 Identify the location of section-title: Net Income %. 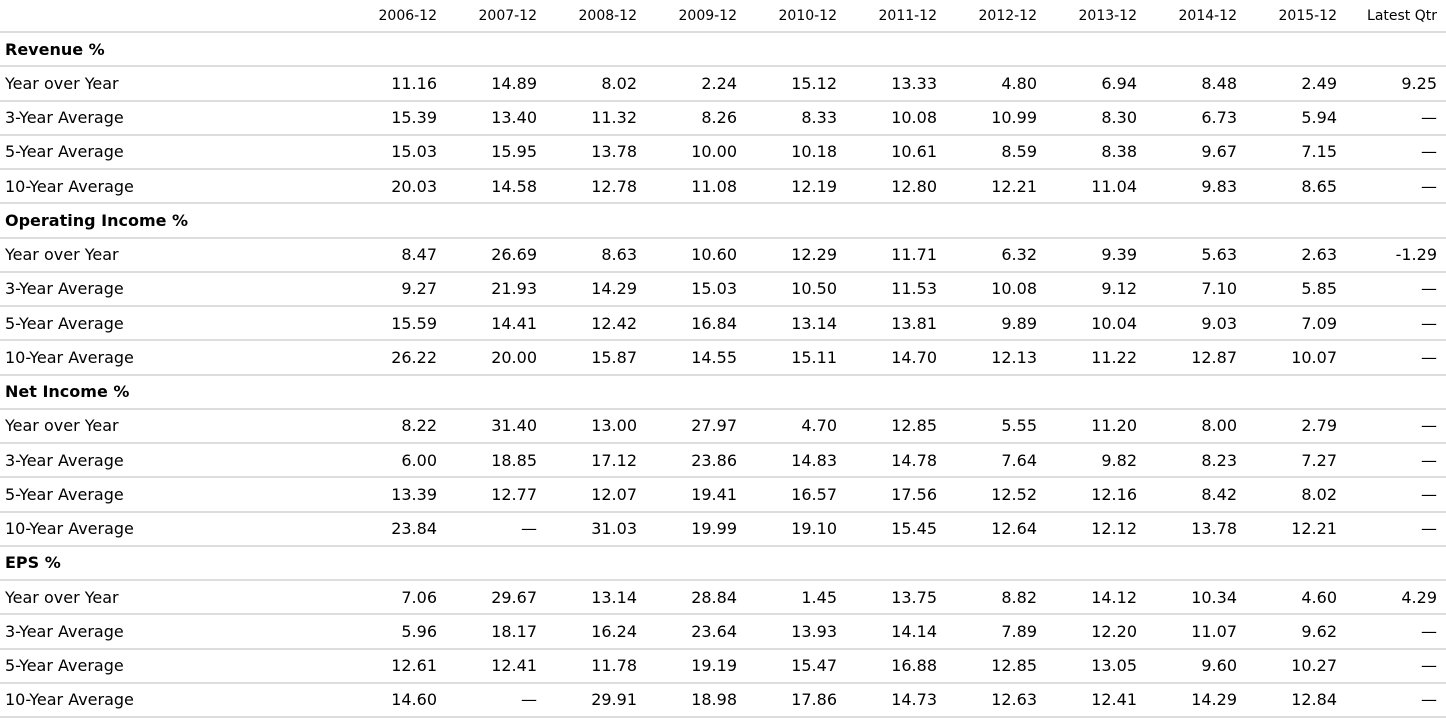
(723, 392).